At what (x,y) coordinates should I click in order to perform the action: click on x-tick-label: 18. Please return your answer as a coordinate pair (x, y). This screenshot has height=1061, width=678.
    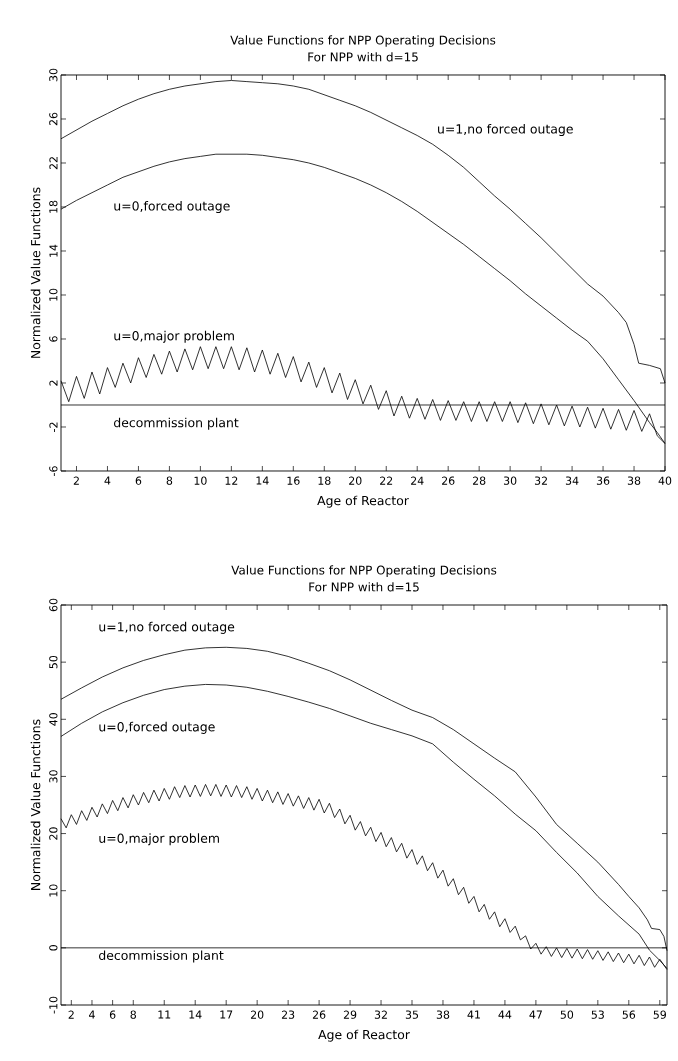
    Looking at the image, I should click on (324, 480).